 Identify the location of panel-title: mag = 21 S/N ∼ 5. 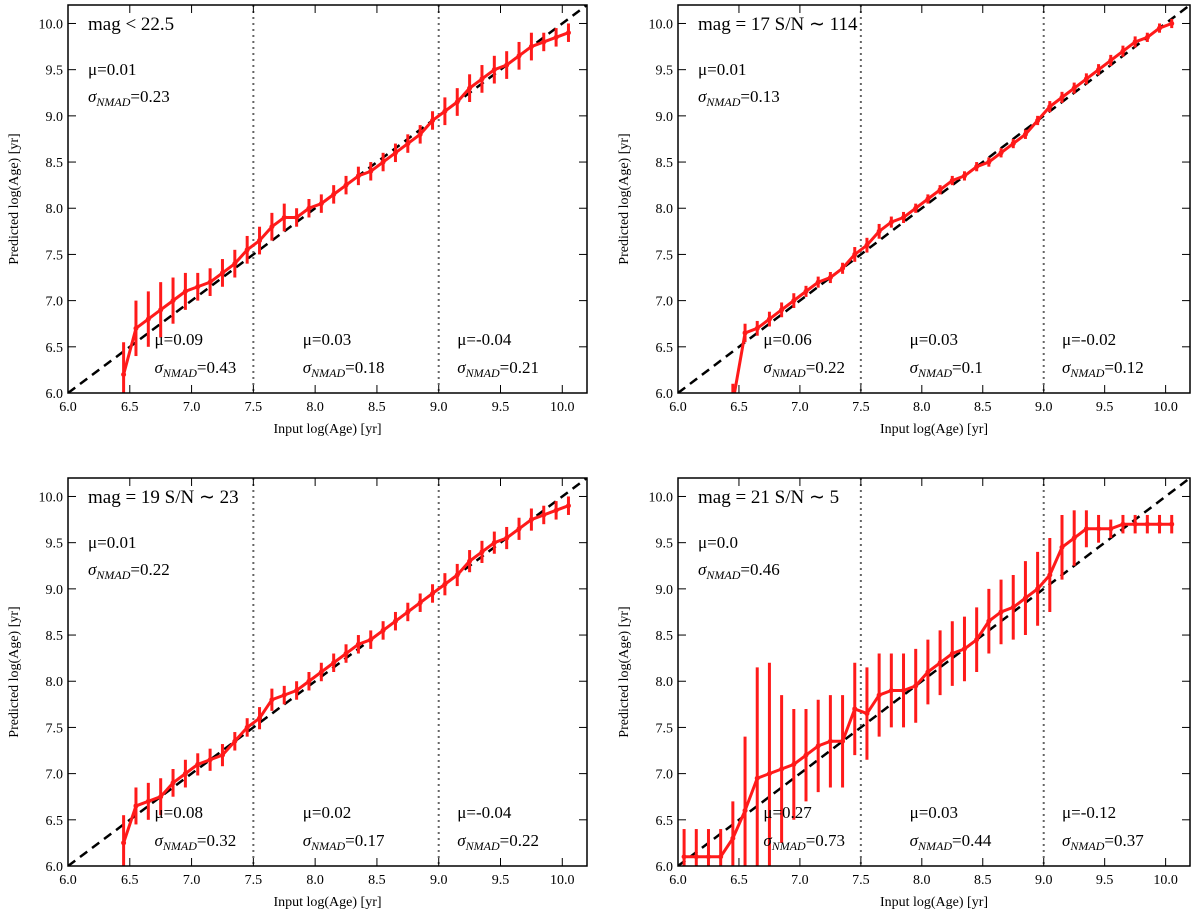
(768, 497).